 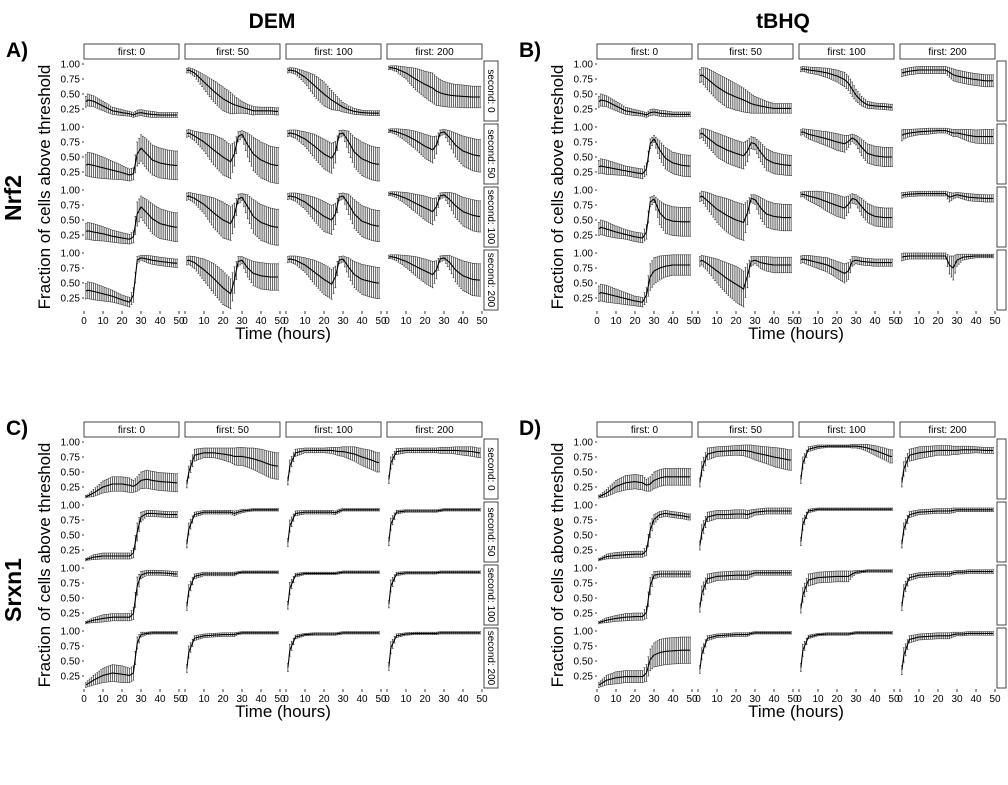 I want to click on panel-letter: A), so click(x=17, y=50).